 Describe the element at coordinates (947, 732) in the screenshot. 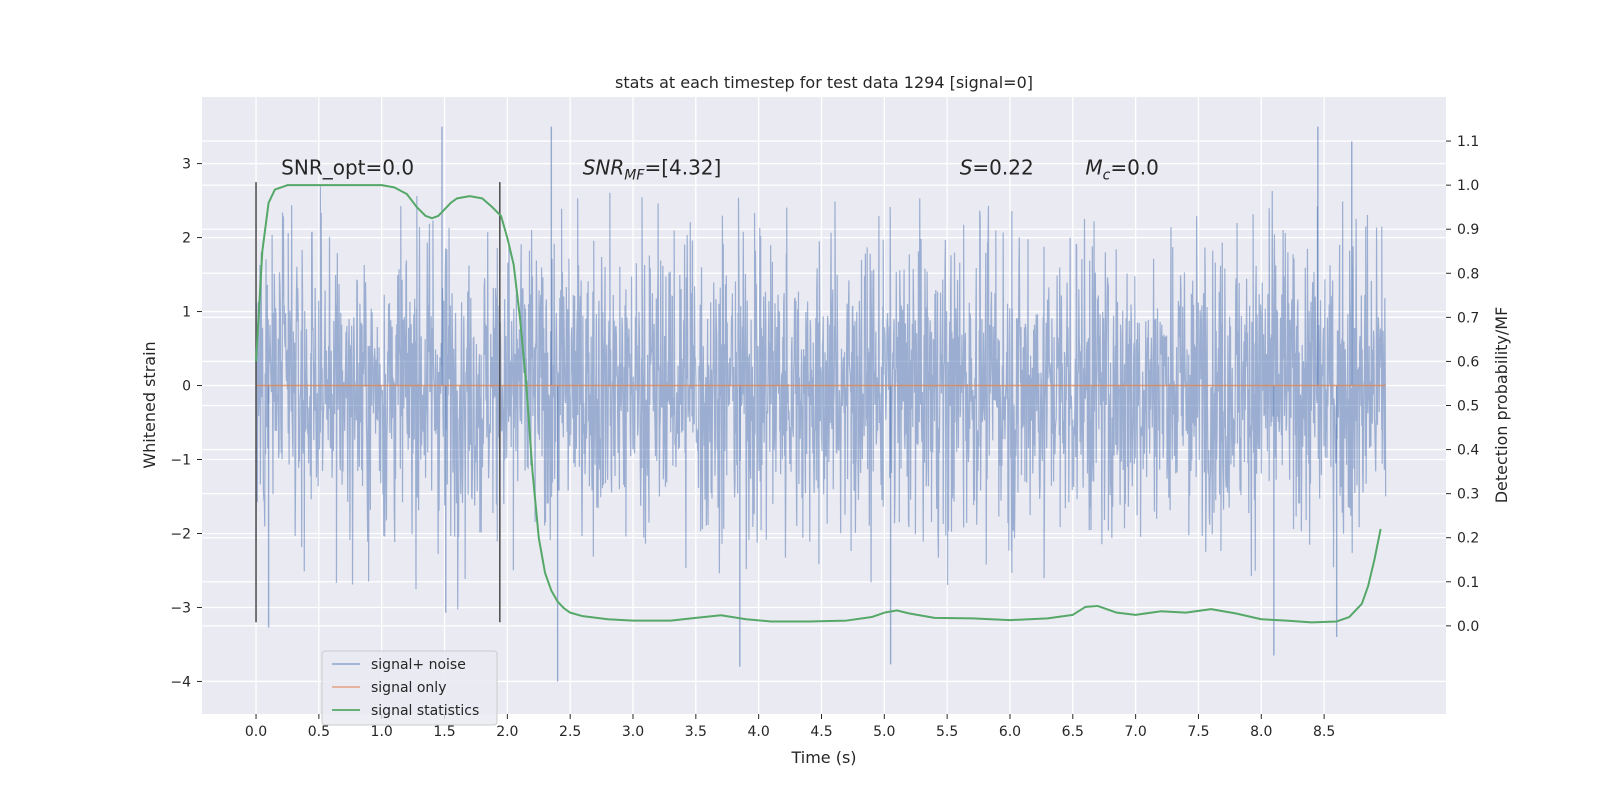

I see `x-tick-label: 5.5` at that location.